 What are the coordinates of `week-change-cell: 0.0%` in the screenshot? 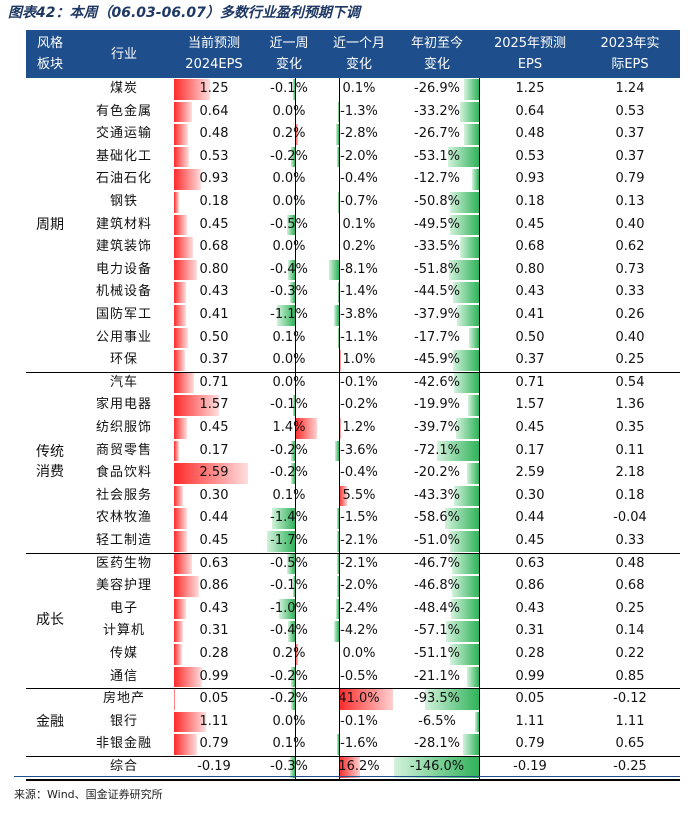 It's located at (289, 202).